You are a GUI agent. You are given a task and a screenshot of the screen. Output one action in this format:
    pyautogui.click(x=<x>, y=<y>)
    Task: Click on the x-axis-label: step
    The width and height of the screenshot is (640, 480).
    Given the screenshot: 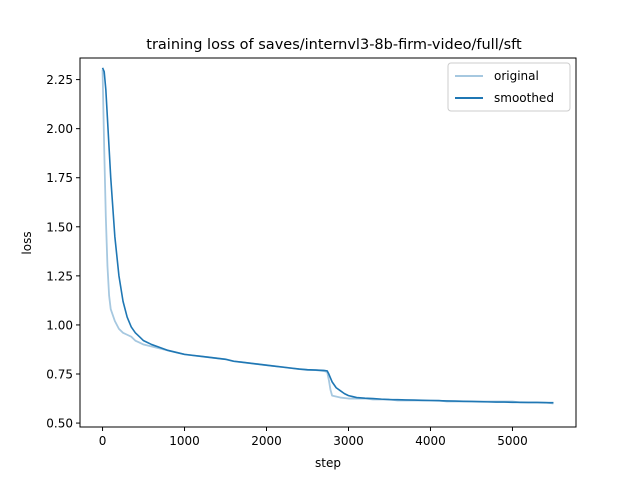 What is the action you would take?
    pyautogui.click(x=328, y=463)
    